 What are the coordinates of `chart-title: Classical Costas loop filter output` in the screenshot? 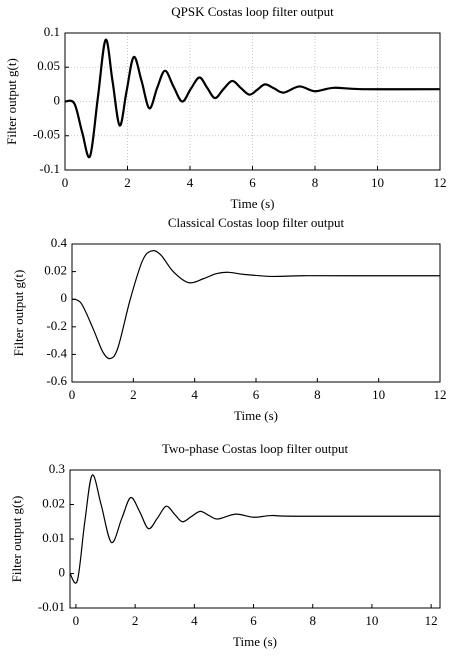 It's located at (256, 222).